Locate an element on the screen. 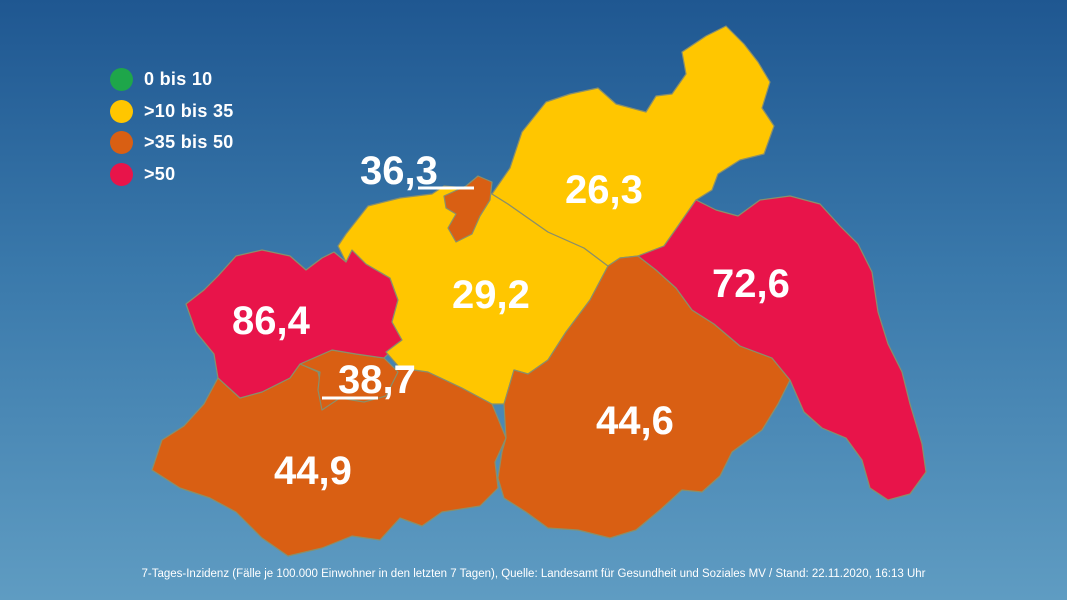 Image resolution: width=1067 pixels, height=600 pixels. legend-label: >35 bis 50 is located at coordinates (189, 142).